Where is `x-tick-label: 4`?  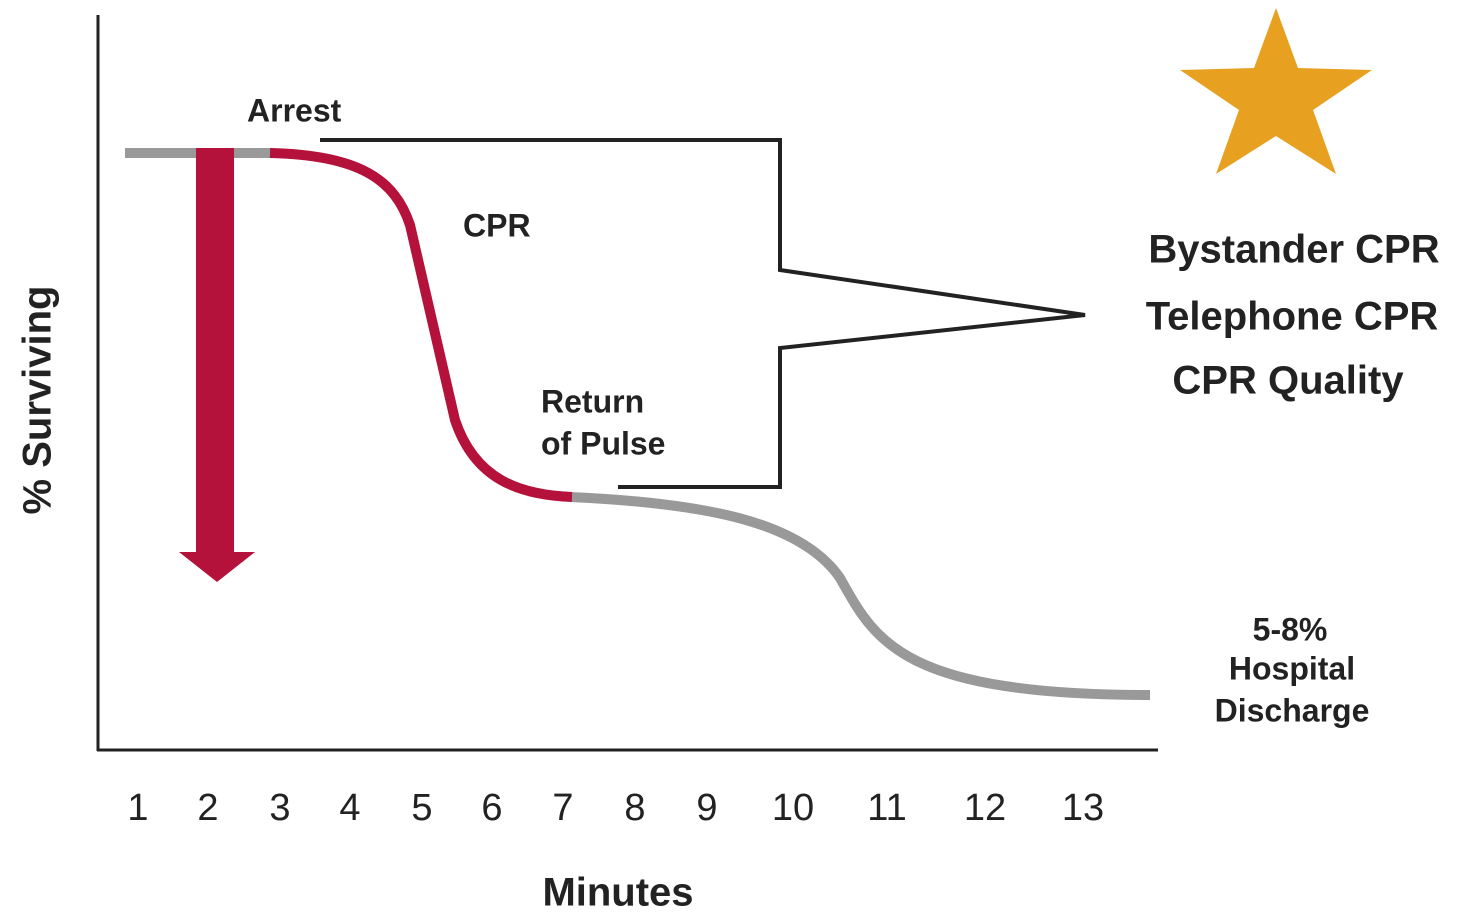 x-tick-label: 4 is located at coordinates (349, 808).